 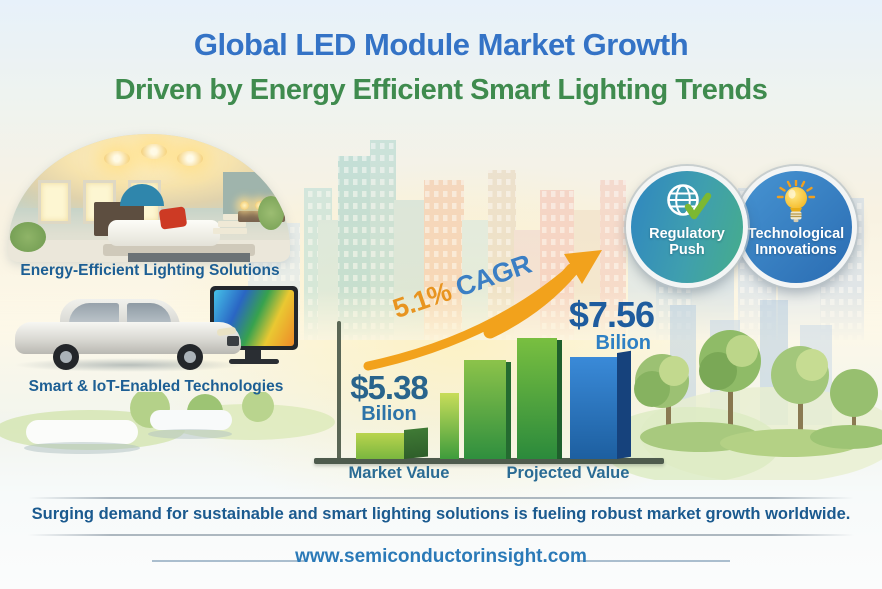 I want to click on bar-step-4-side, so click(x=559, y=399).